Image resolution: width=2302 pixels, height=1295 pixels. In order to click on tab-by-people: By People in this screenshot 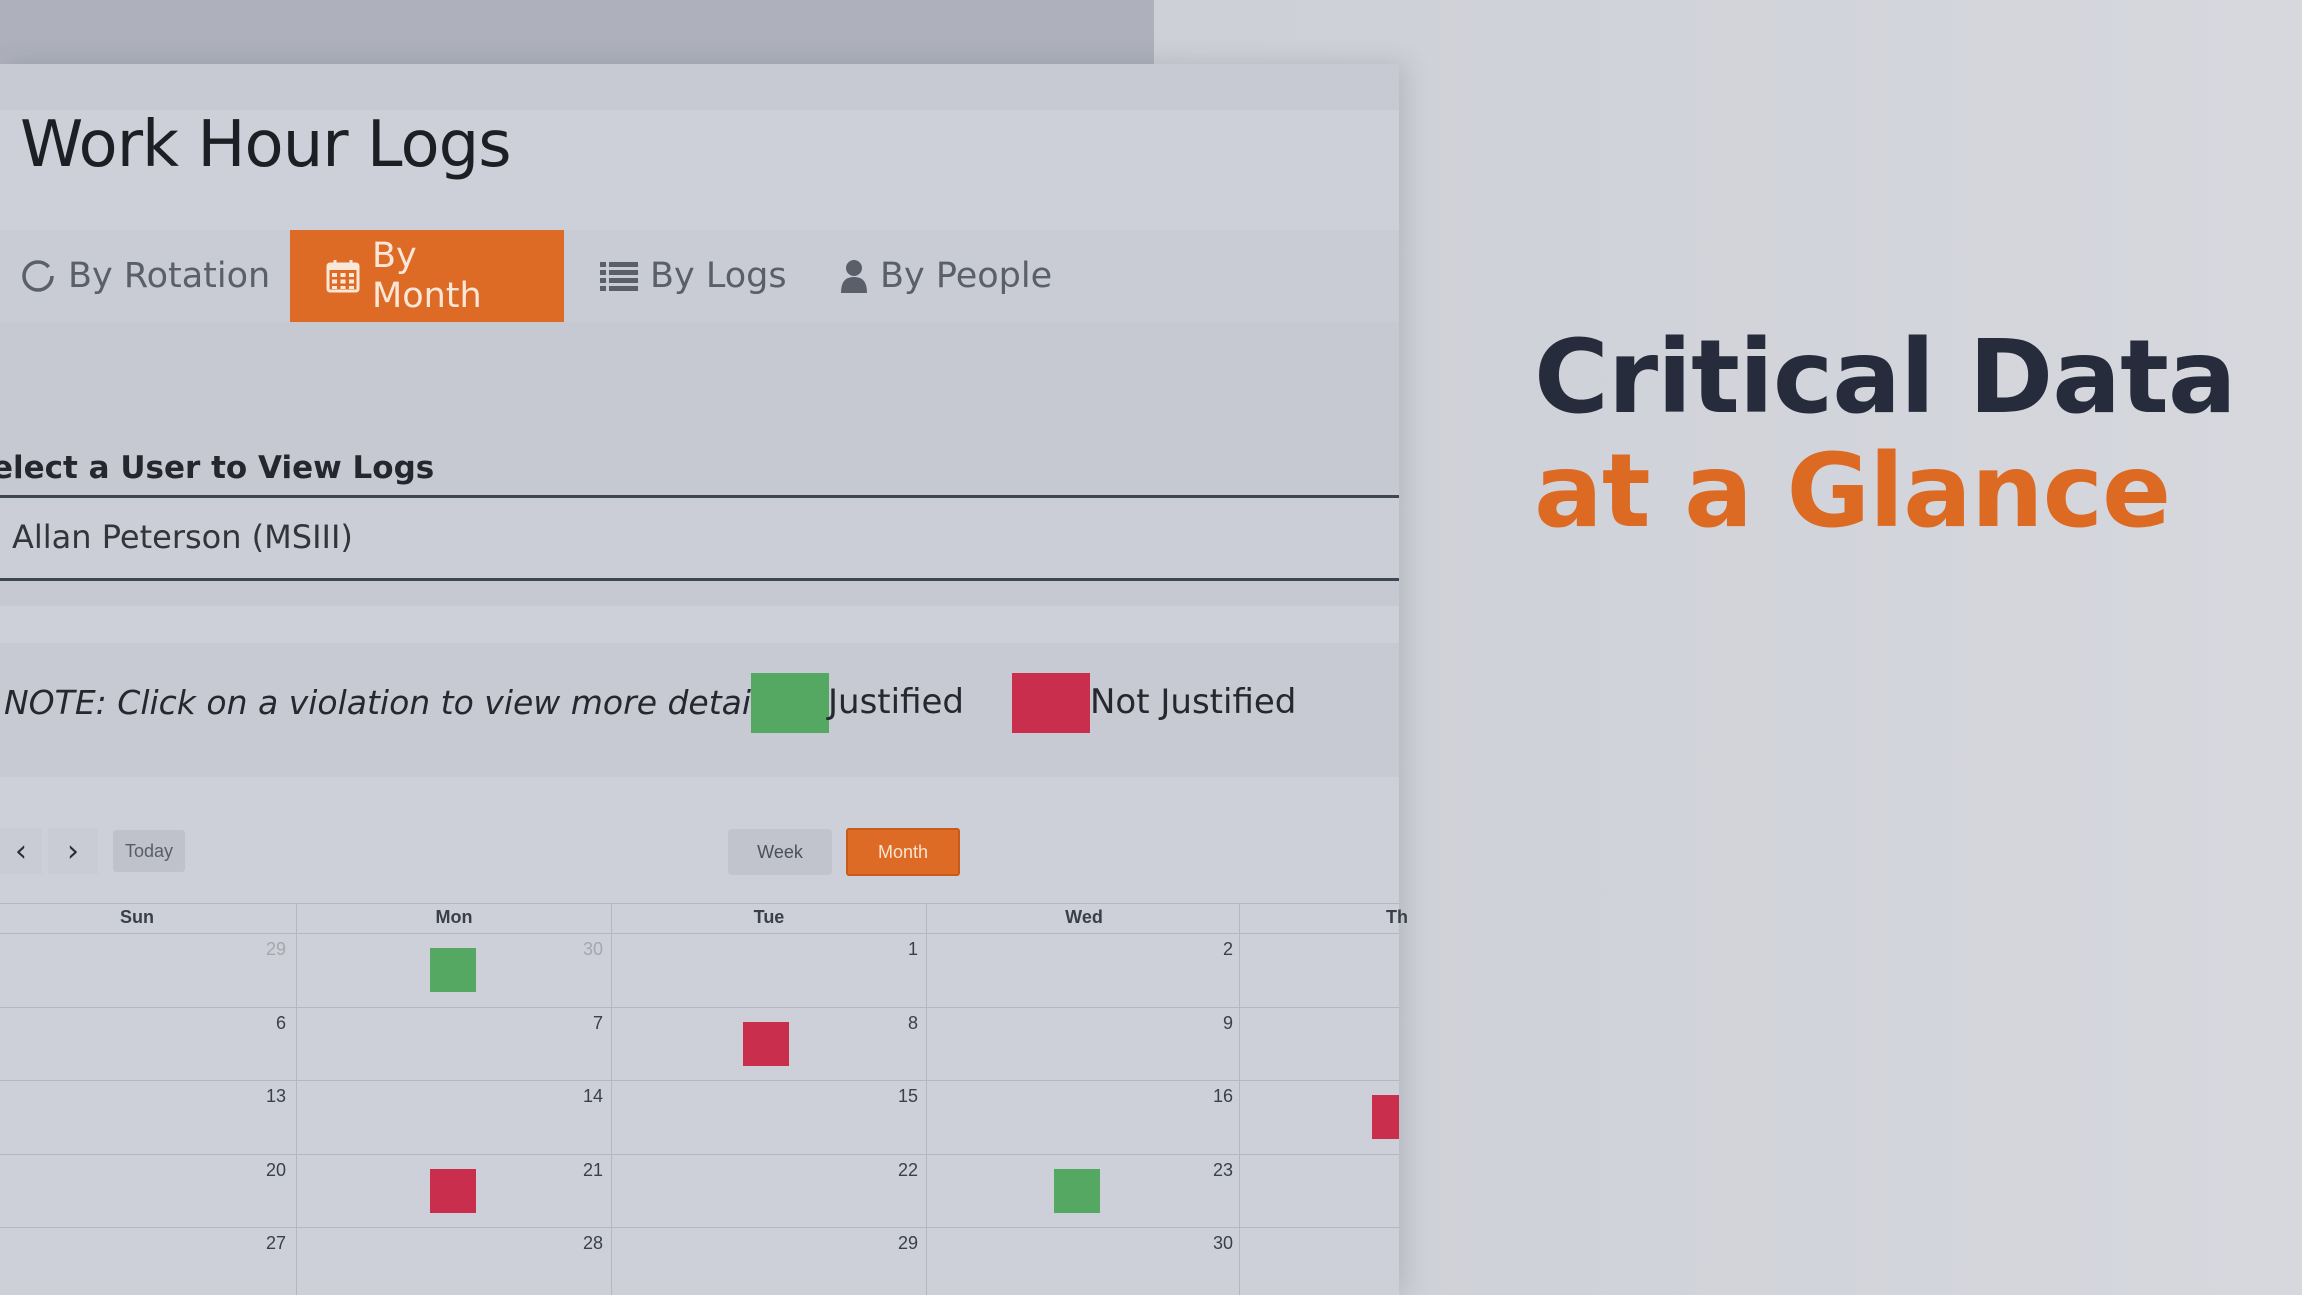, I will do `click(946, 276)`.